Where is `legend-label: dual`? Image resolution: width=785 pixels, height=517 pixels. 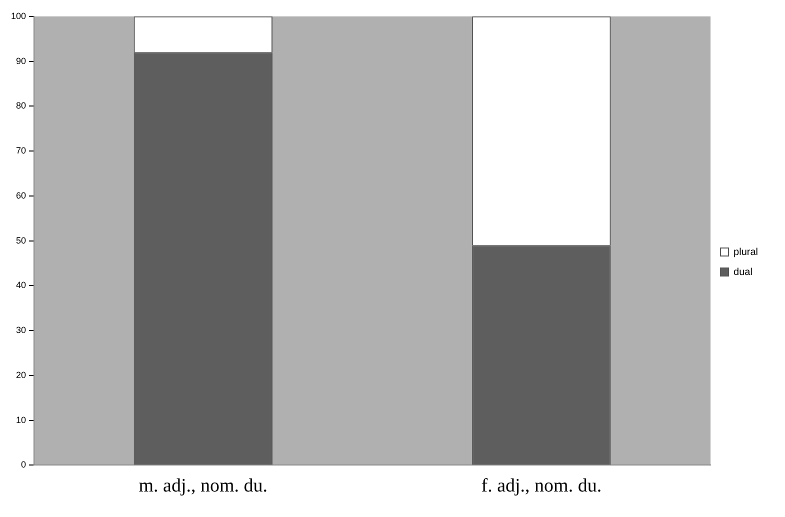 legend-label: dual is located at coordinates (743, 272).